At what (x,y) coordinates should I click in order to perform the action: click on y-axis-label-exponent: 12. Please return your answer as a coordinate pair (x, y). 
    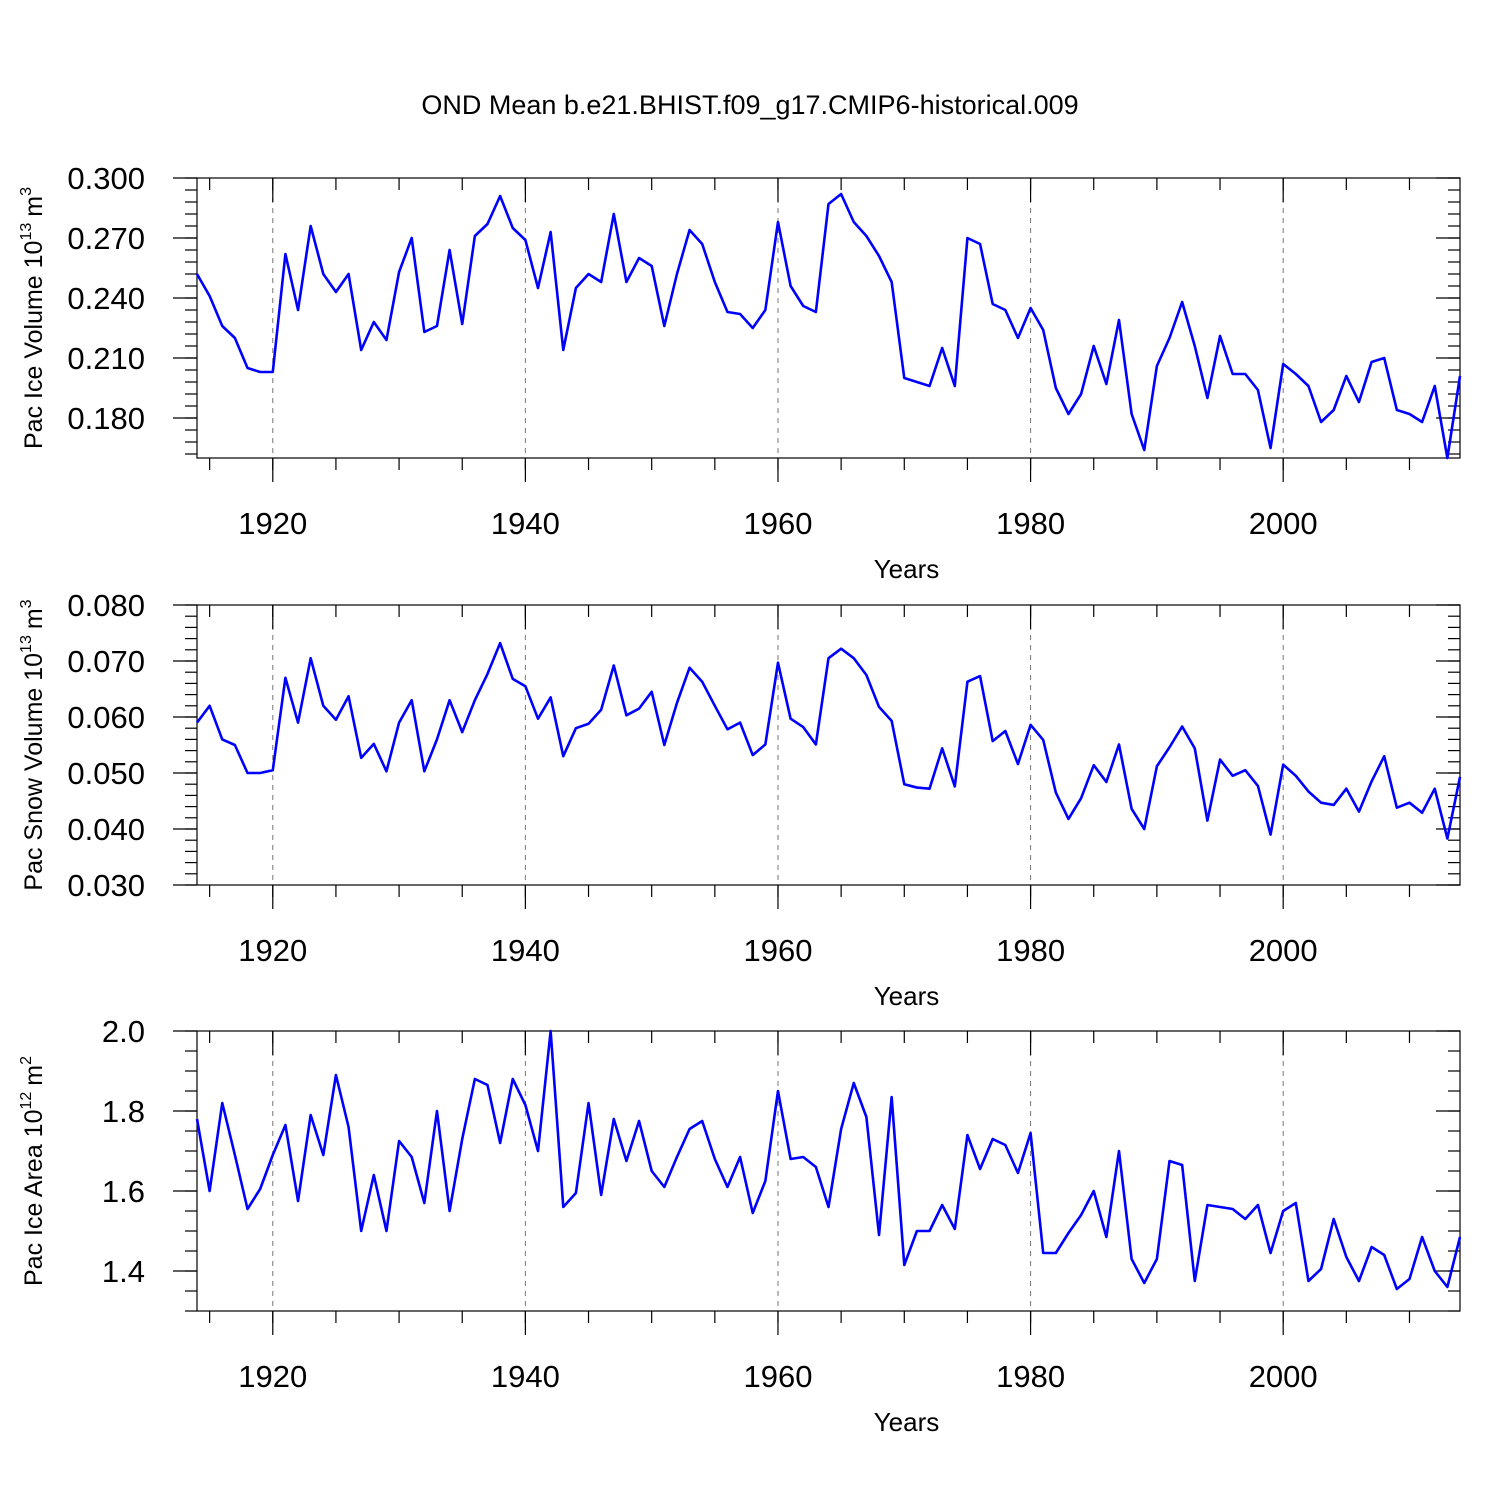
    Looking at the image, I should click on (26, 1101).